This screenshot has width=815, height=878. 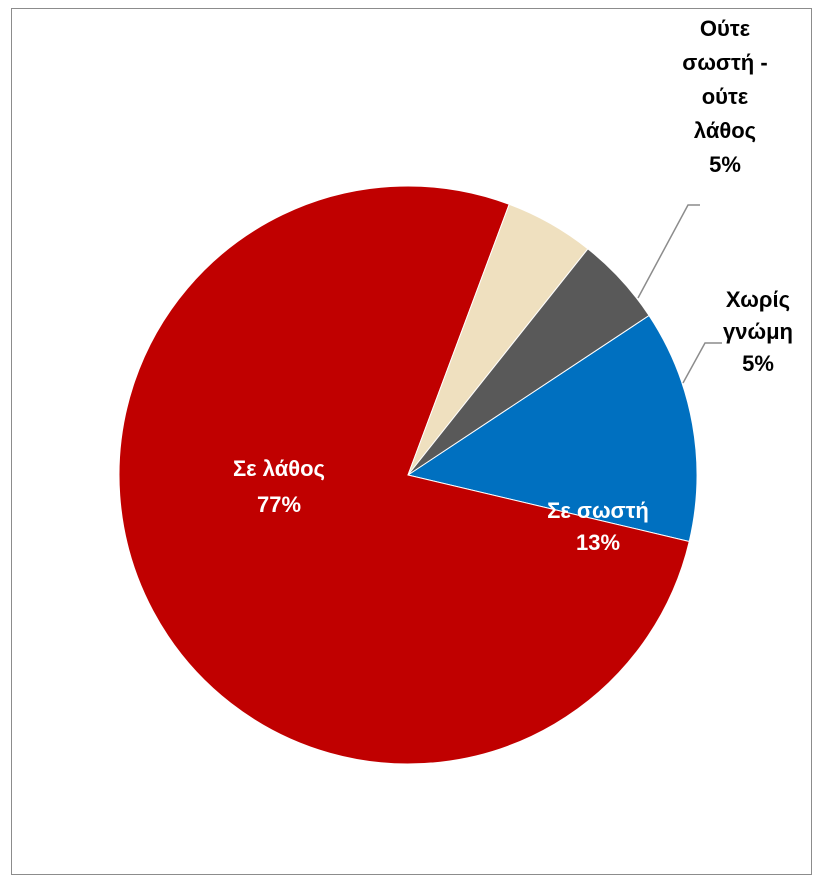 I want to click on leader-line-oute-sosti, so click(x=668, y=251).